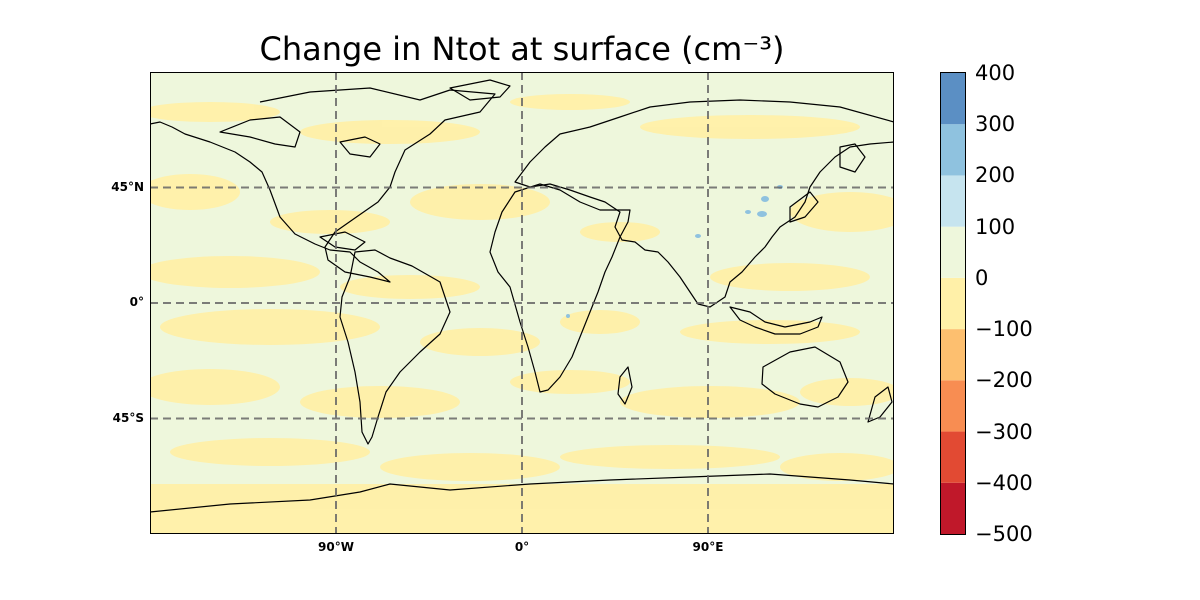 This screenshot has height=600, width=1200. What do you see at coordinates (522, 547) in the screenshot?
I see `lon-tick-0: 0°` at bounding box center [522, 547].